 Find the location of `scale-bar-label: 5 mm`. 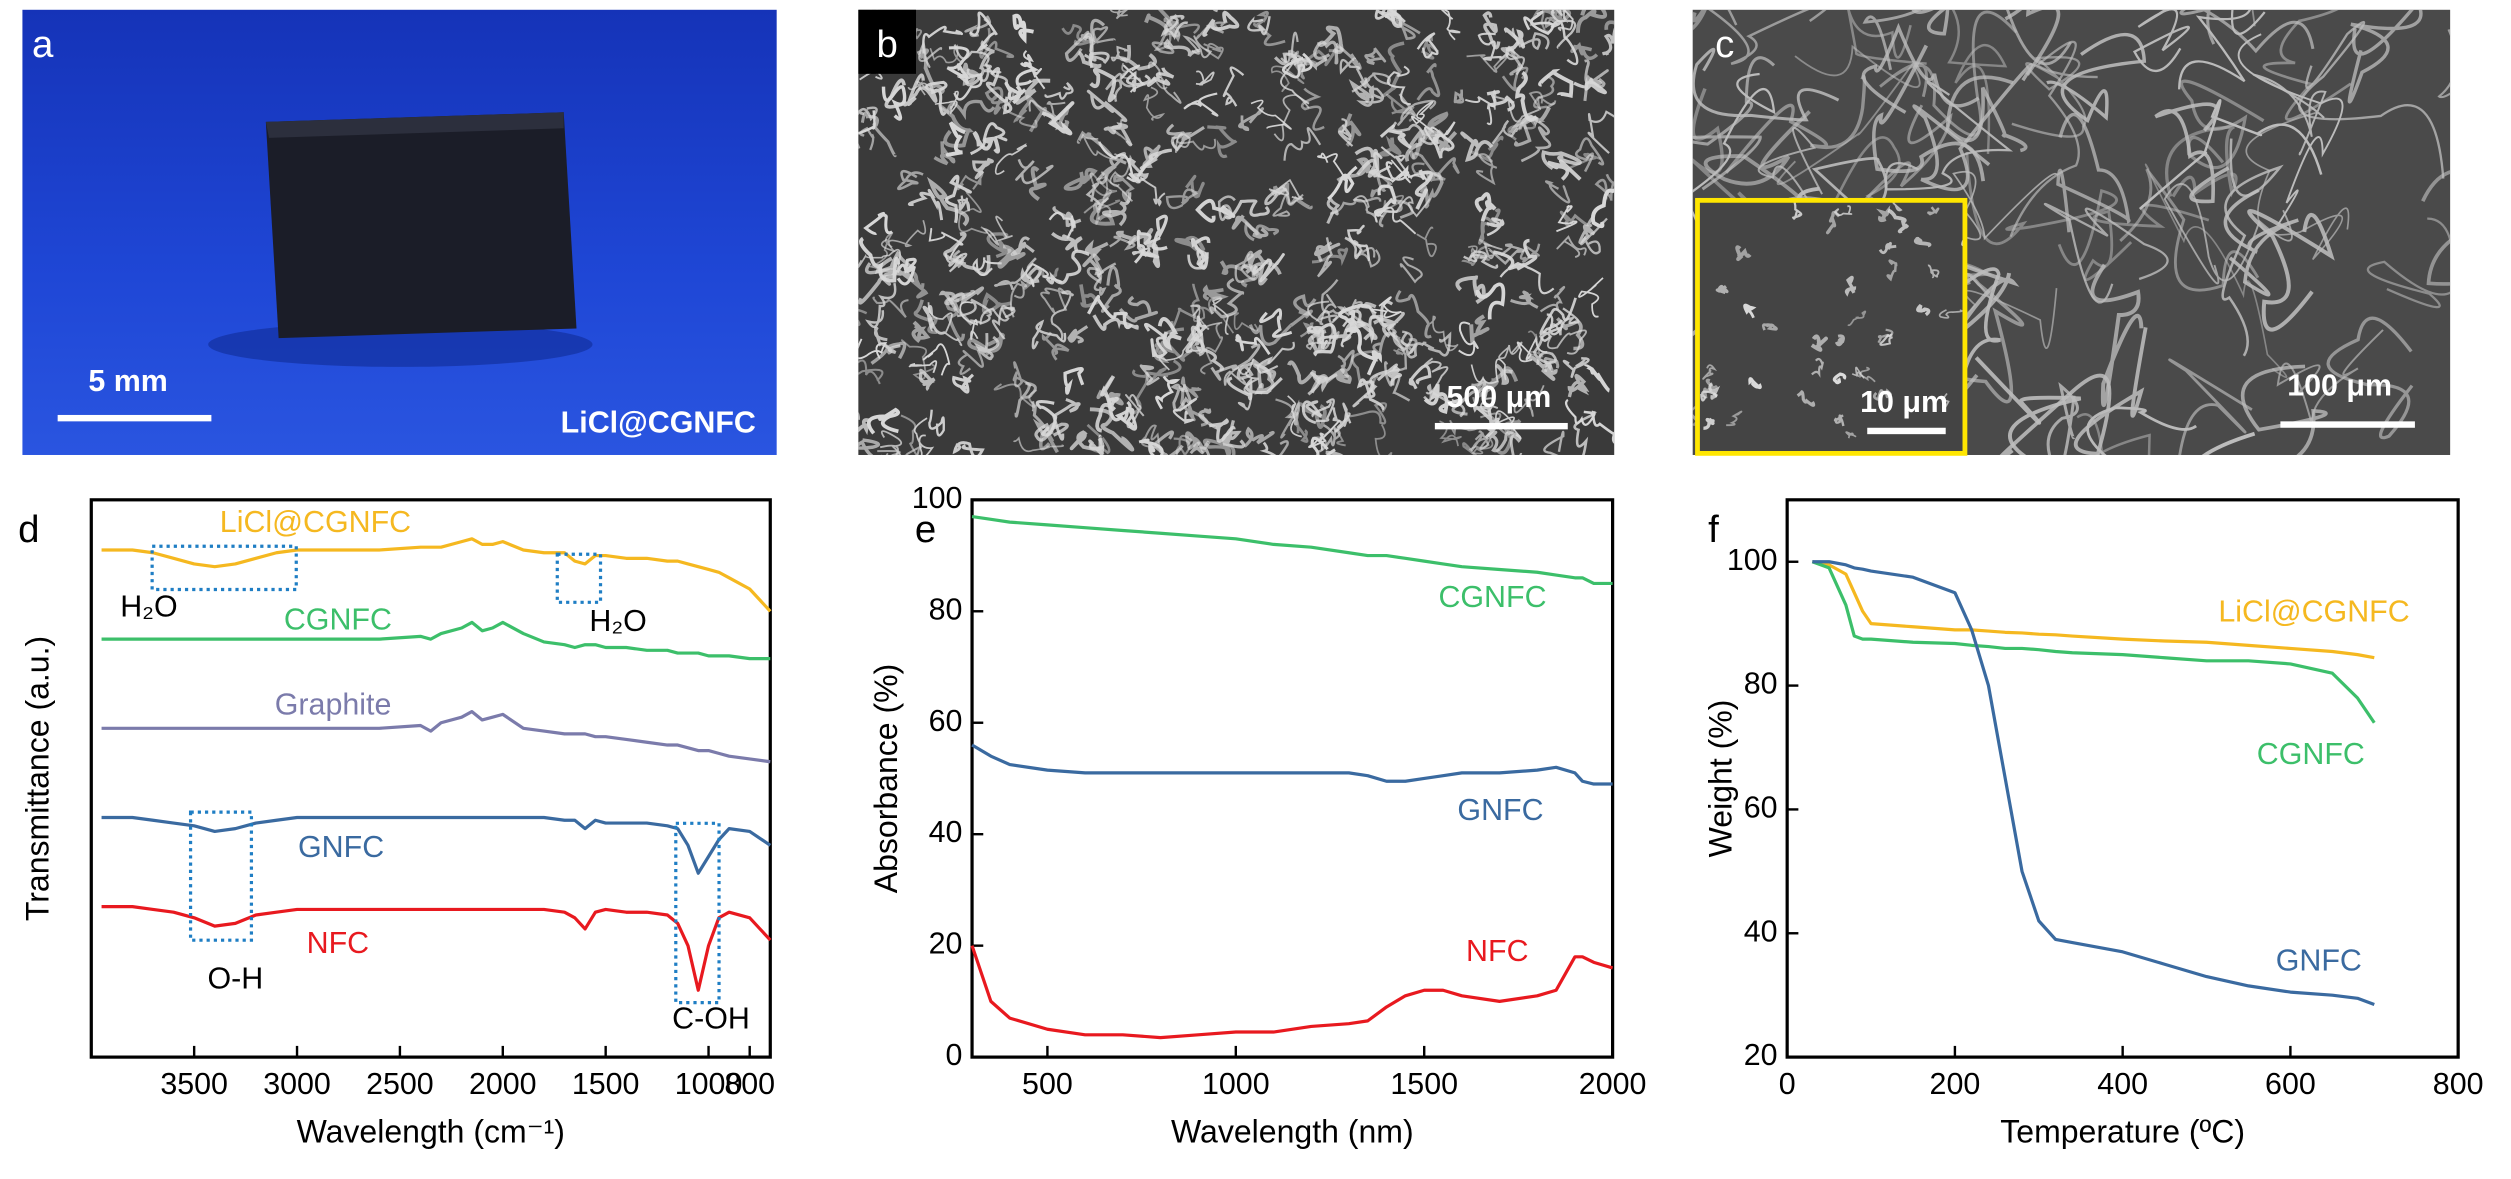

scale-bar-label: 5 mm is located at coordinates (127, 381).